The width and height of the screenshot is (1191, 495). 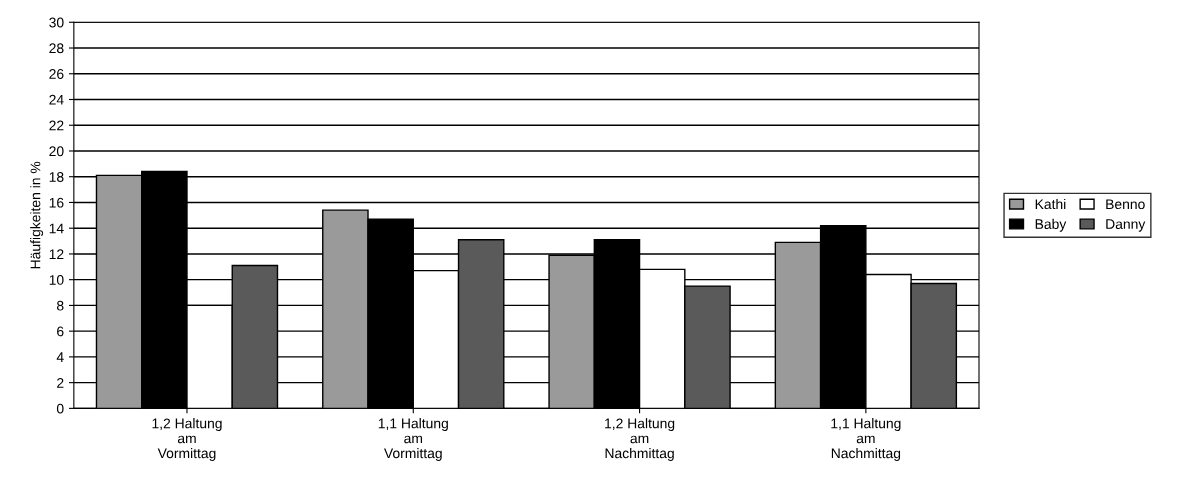 I want to click on x-tick-label: 1,2 Haltung am Nachmittag, so click(x=640, y=439).